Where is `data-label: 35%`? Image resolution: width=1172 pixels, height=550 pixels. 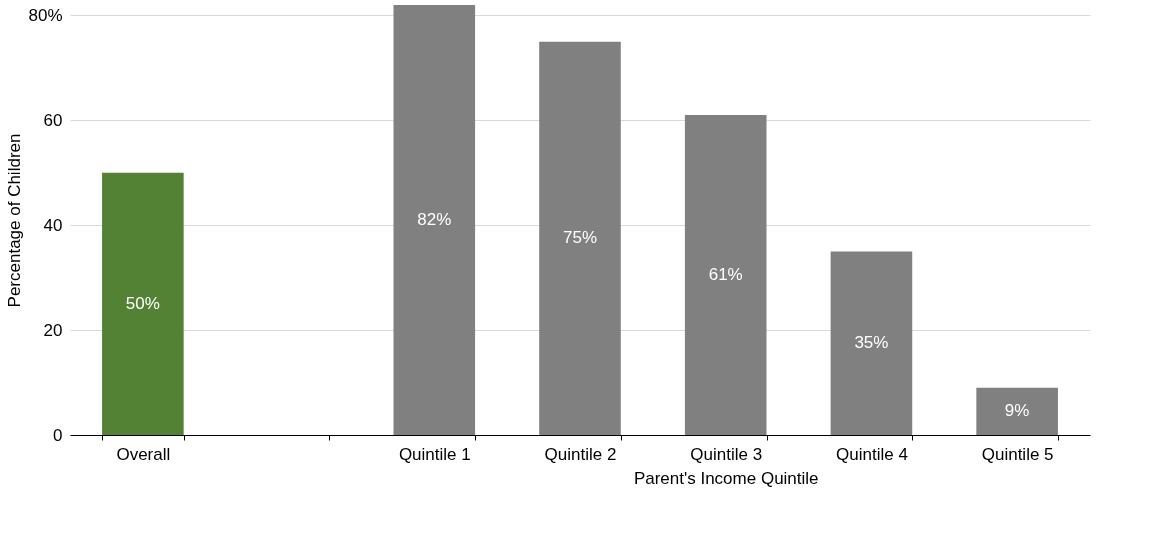
data-label: 35% is located at coordinates (871, 343).